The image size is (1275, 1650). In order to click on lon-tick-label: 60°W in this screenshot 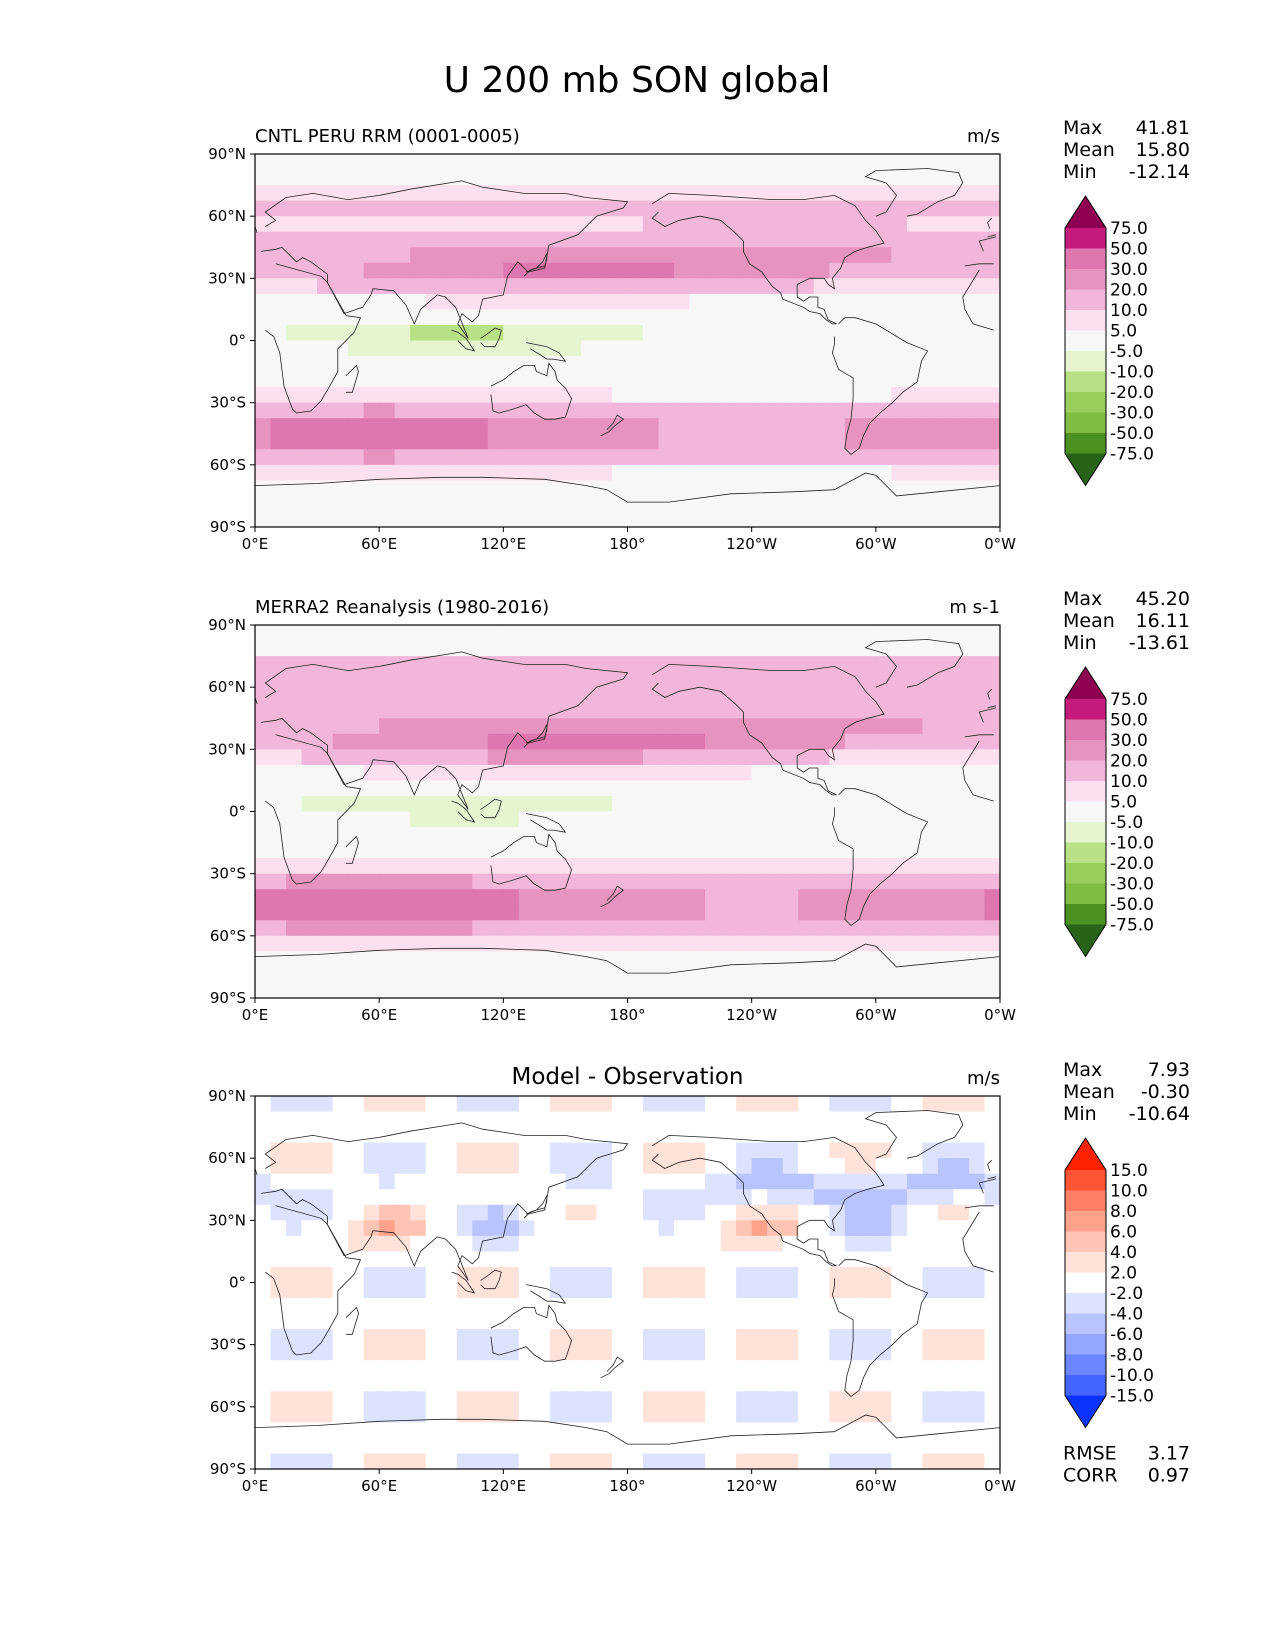, I will do `click(876, 544)`.